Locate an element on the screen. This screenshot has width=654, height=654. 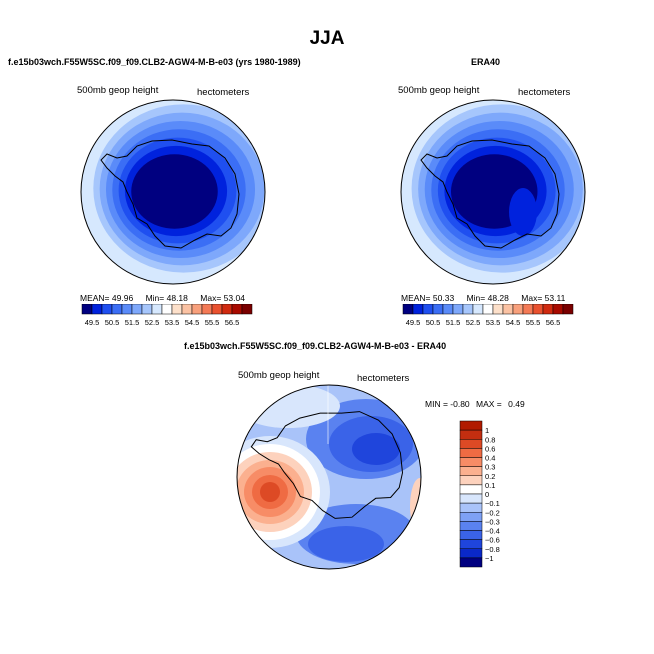
colorbar-tick-label: −0.8 is located at coordinates (492, 549).